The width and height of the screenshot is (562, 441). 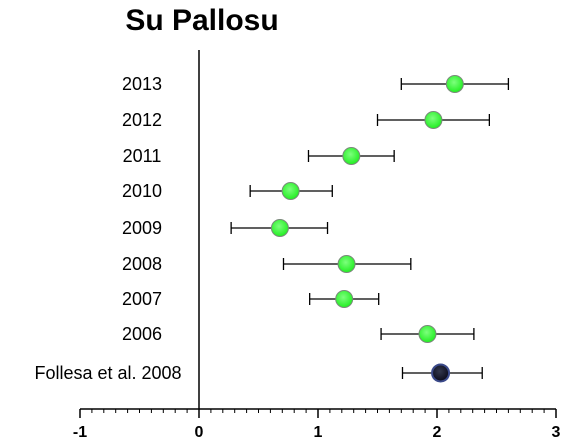 What do you see at coordinates (199, 432) in the screenshot?
I see `x-tick-label: 0` at bounding box center [199, 432].